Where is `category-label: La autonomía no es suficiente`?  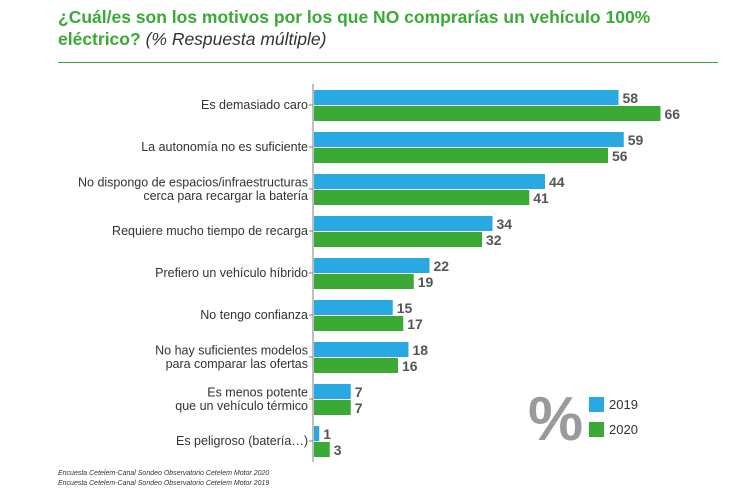
category-label: La autonomía no es suficiente is located at coordinates (224, 147).